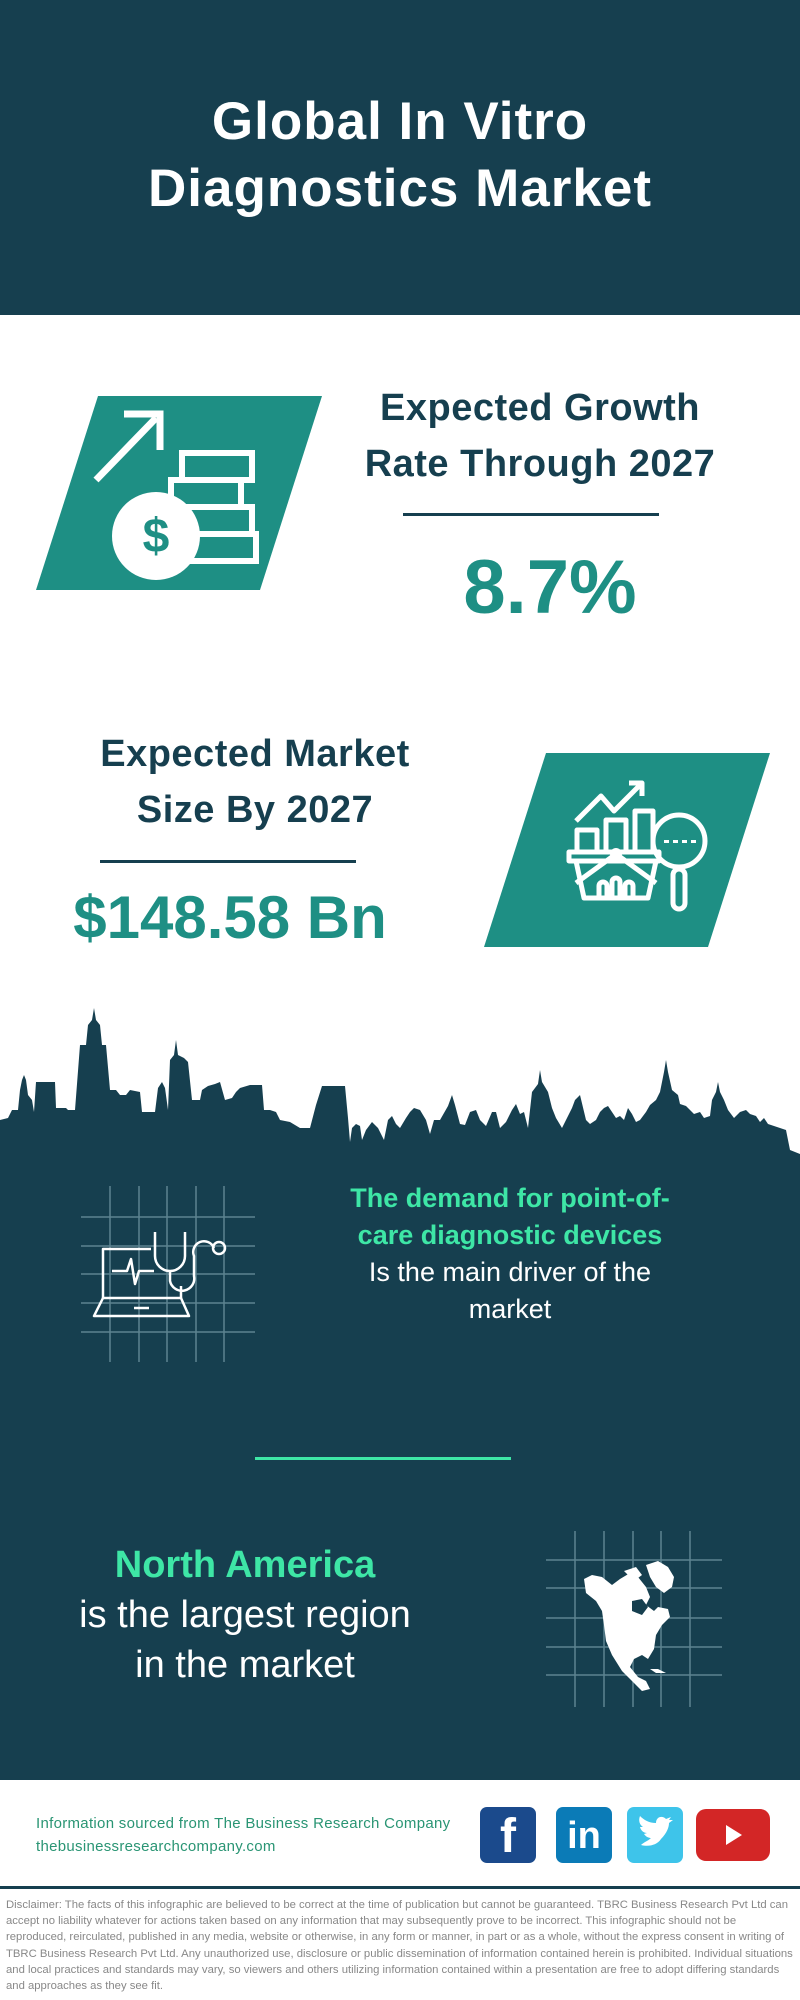  I want to click on twitter-icon, so click(655, 1835).